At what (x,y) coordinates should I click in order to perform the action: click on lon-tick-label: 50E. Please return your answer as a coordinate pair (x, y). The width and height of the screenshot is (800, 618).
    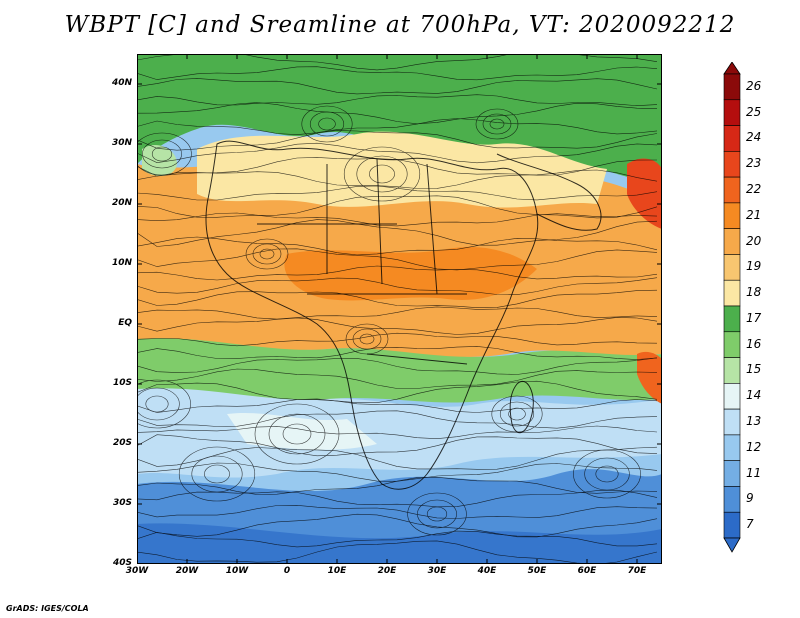
    Looking at the image, I should click on (537, 571).